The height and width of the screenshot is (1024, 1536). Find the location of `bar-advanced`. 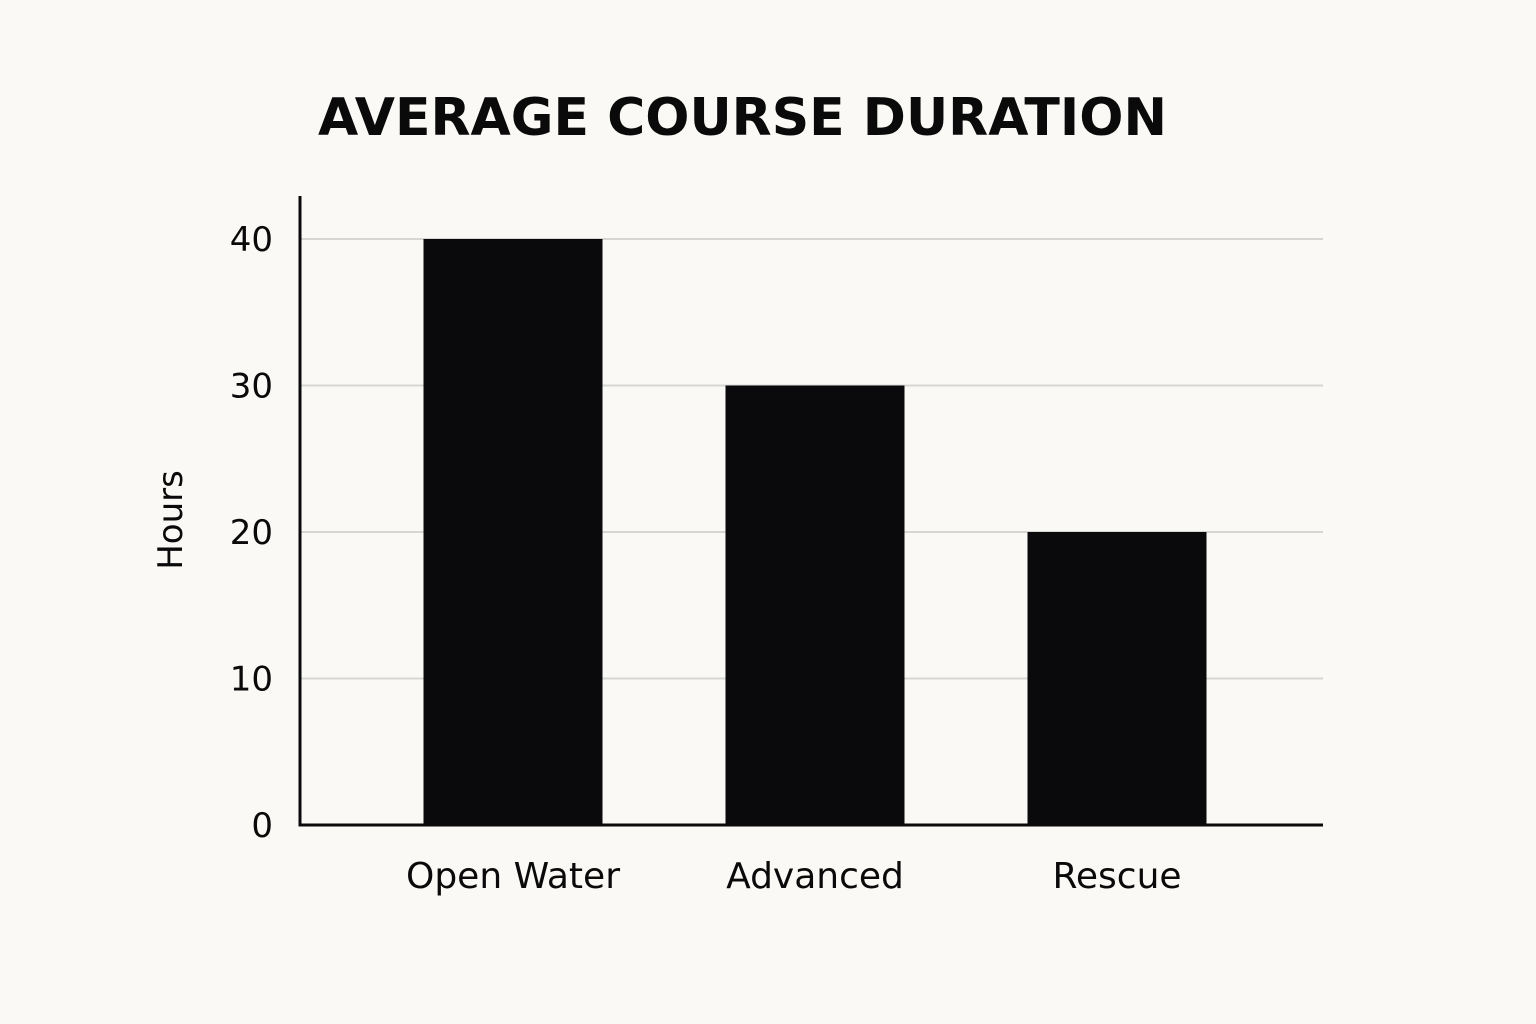

bar-advanced is located at coordinates (815, 605).